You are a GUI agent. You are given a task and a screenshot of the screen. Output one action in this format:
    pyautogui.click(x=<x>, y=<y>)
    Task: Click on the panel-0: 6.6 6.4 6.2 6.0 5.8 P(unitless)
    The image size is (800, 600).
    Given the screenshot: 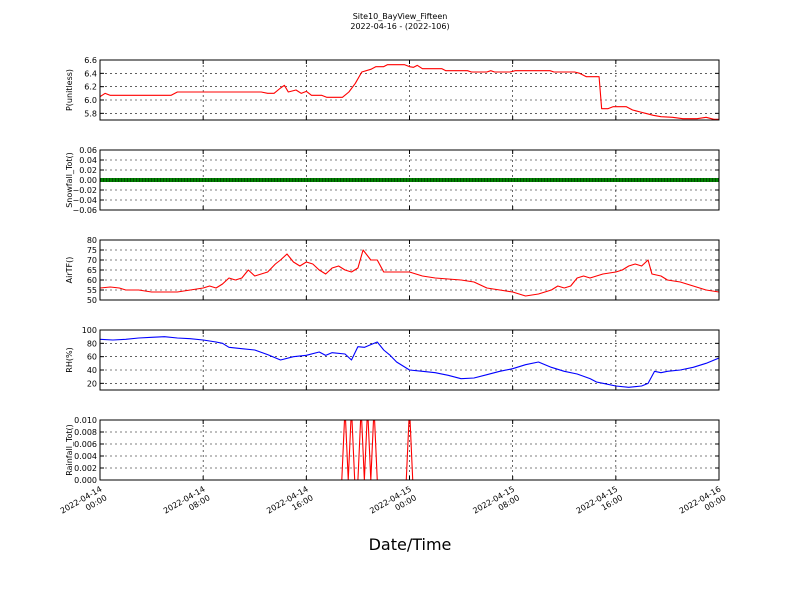 What is the action you would take?
    pyautogui.click(x=392, y=88)
    